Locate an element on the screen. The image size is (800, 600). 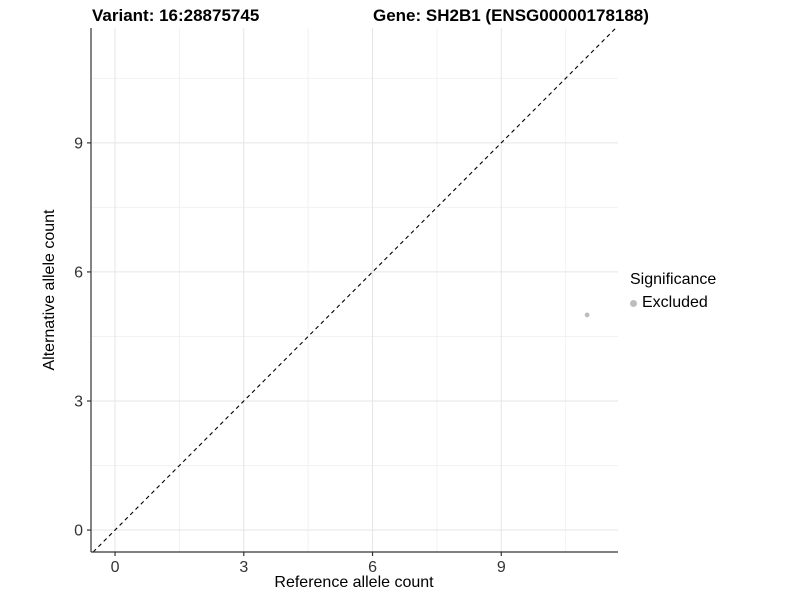
legend-item-label: Excluded is located at coordinates (675, 302).